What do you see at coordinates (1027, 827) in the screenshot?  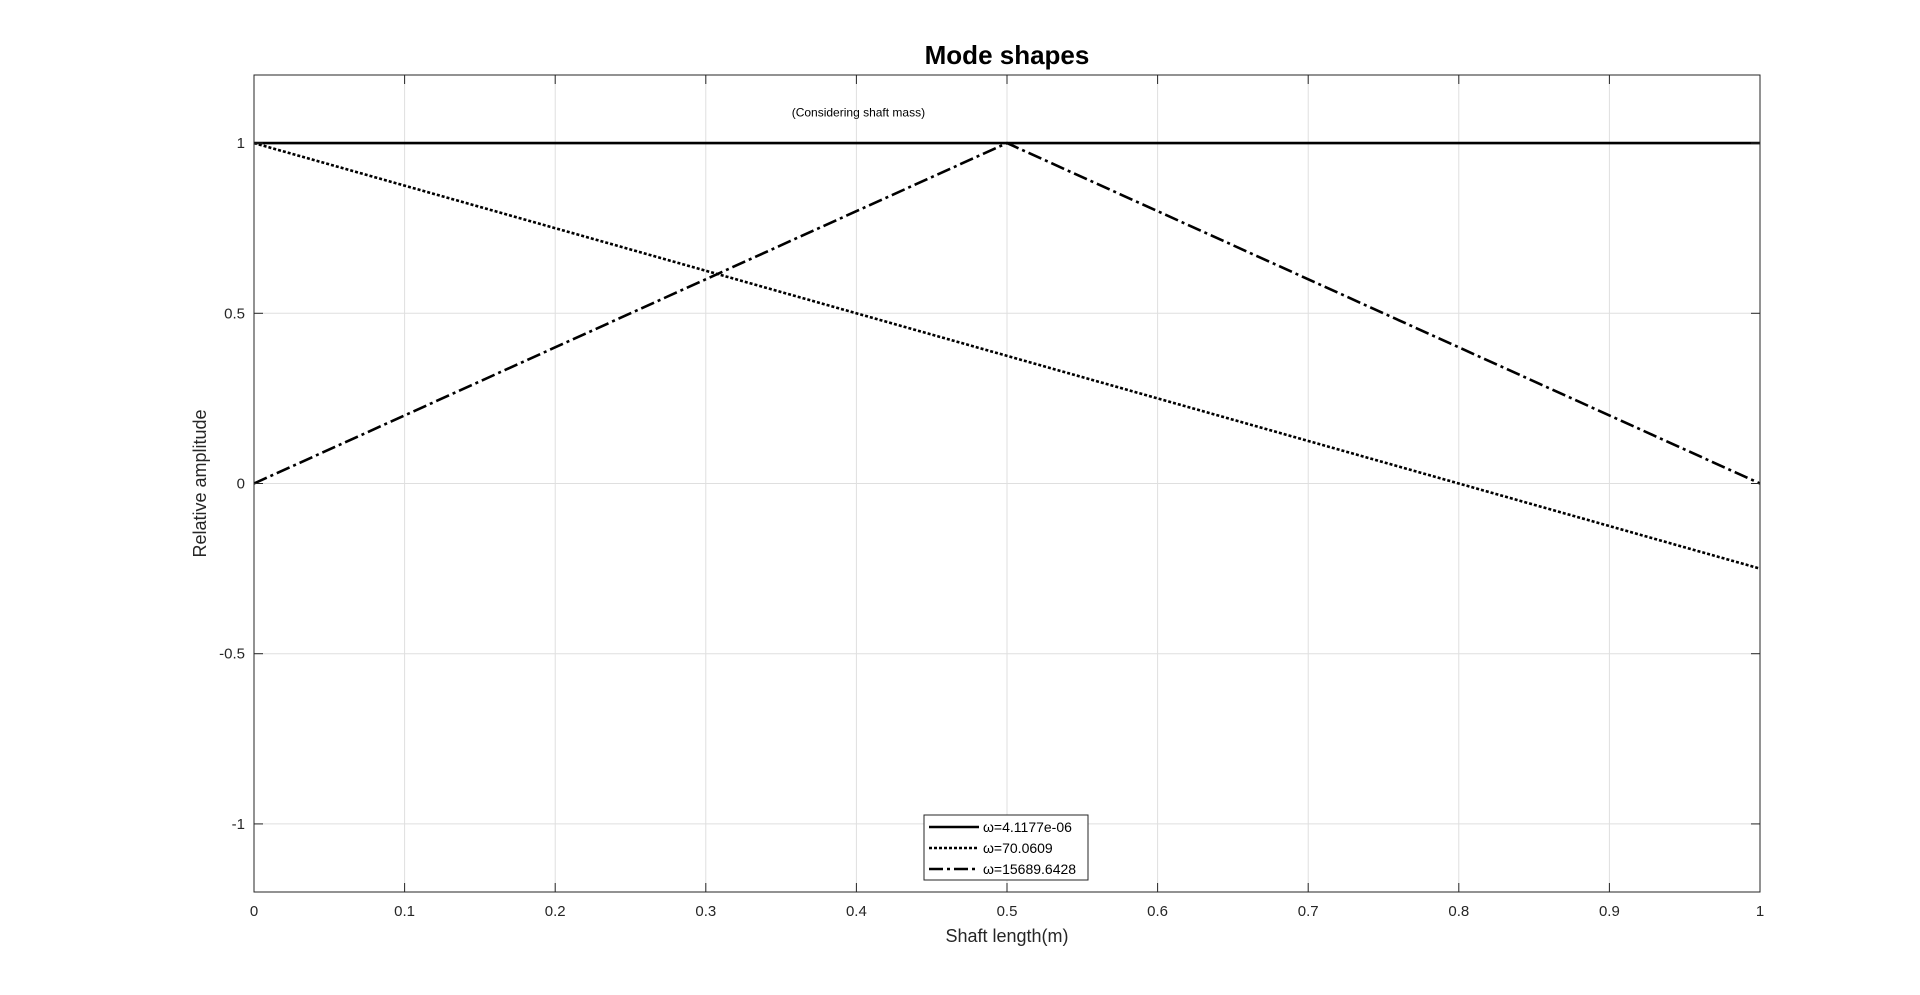 I see `legend-entry-1: ω=4.1177e-06` at bounding box center [1027, 827].